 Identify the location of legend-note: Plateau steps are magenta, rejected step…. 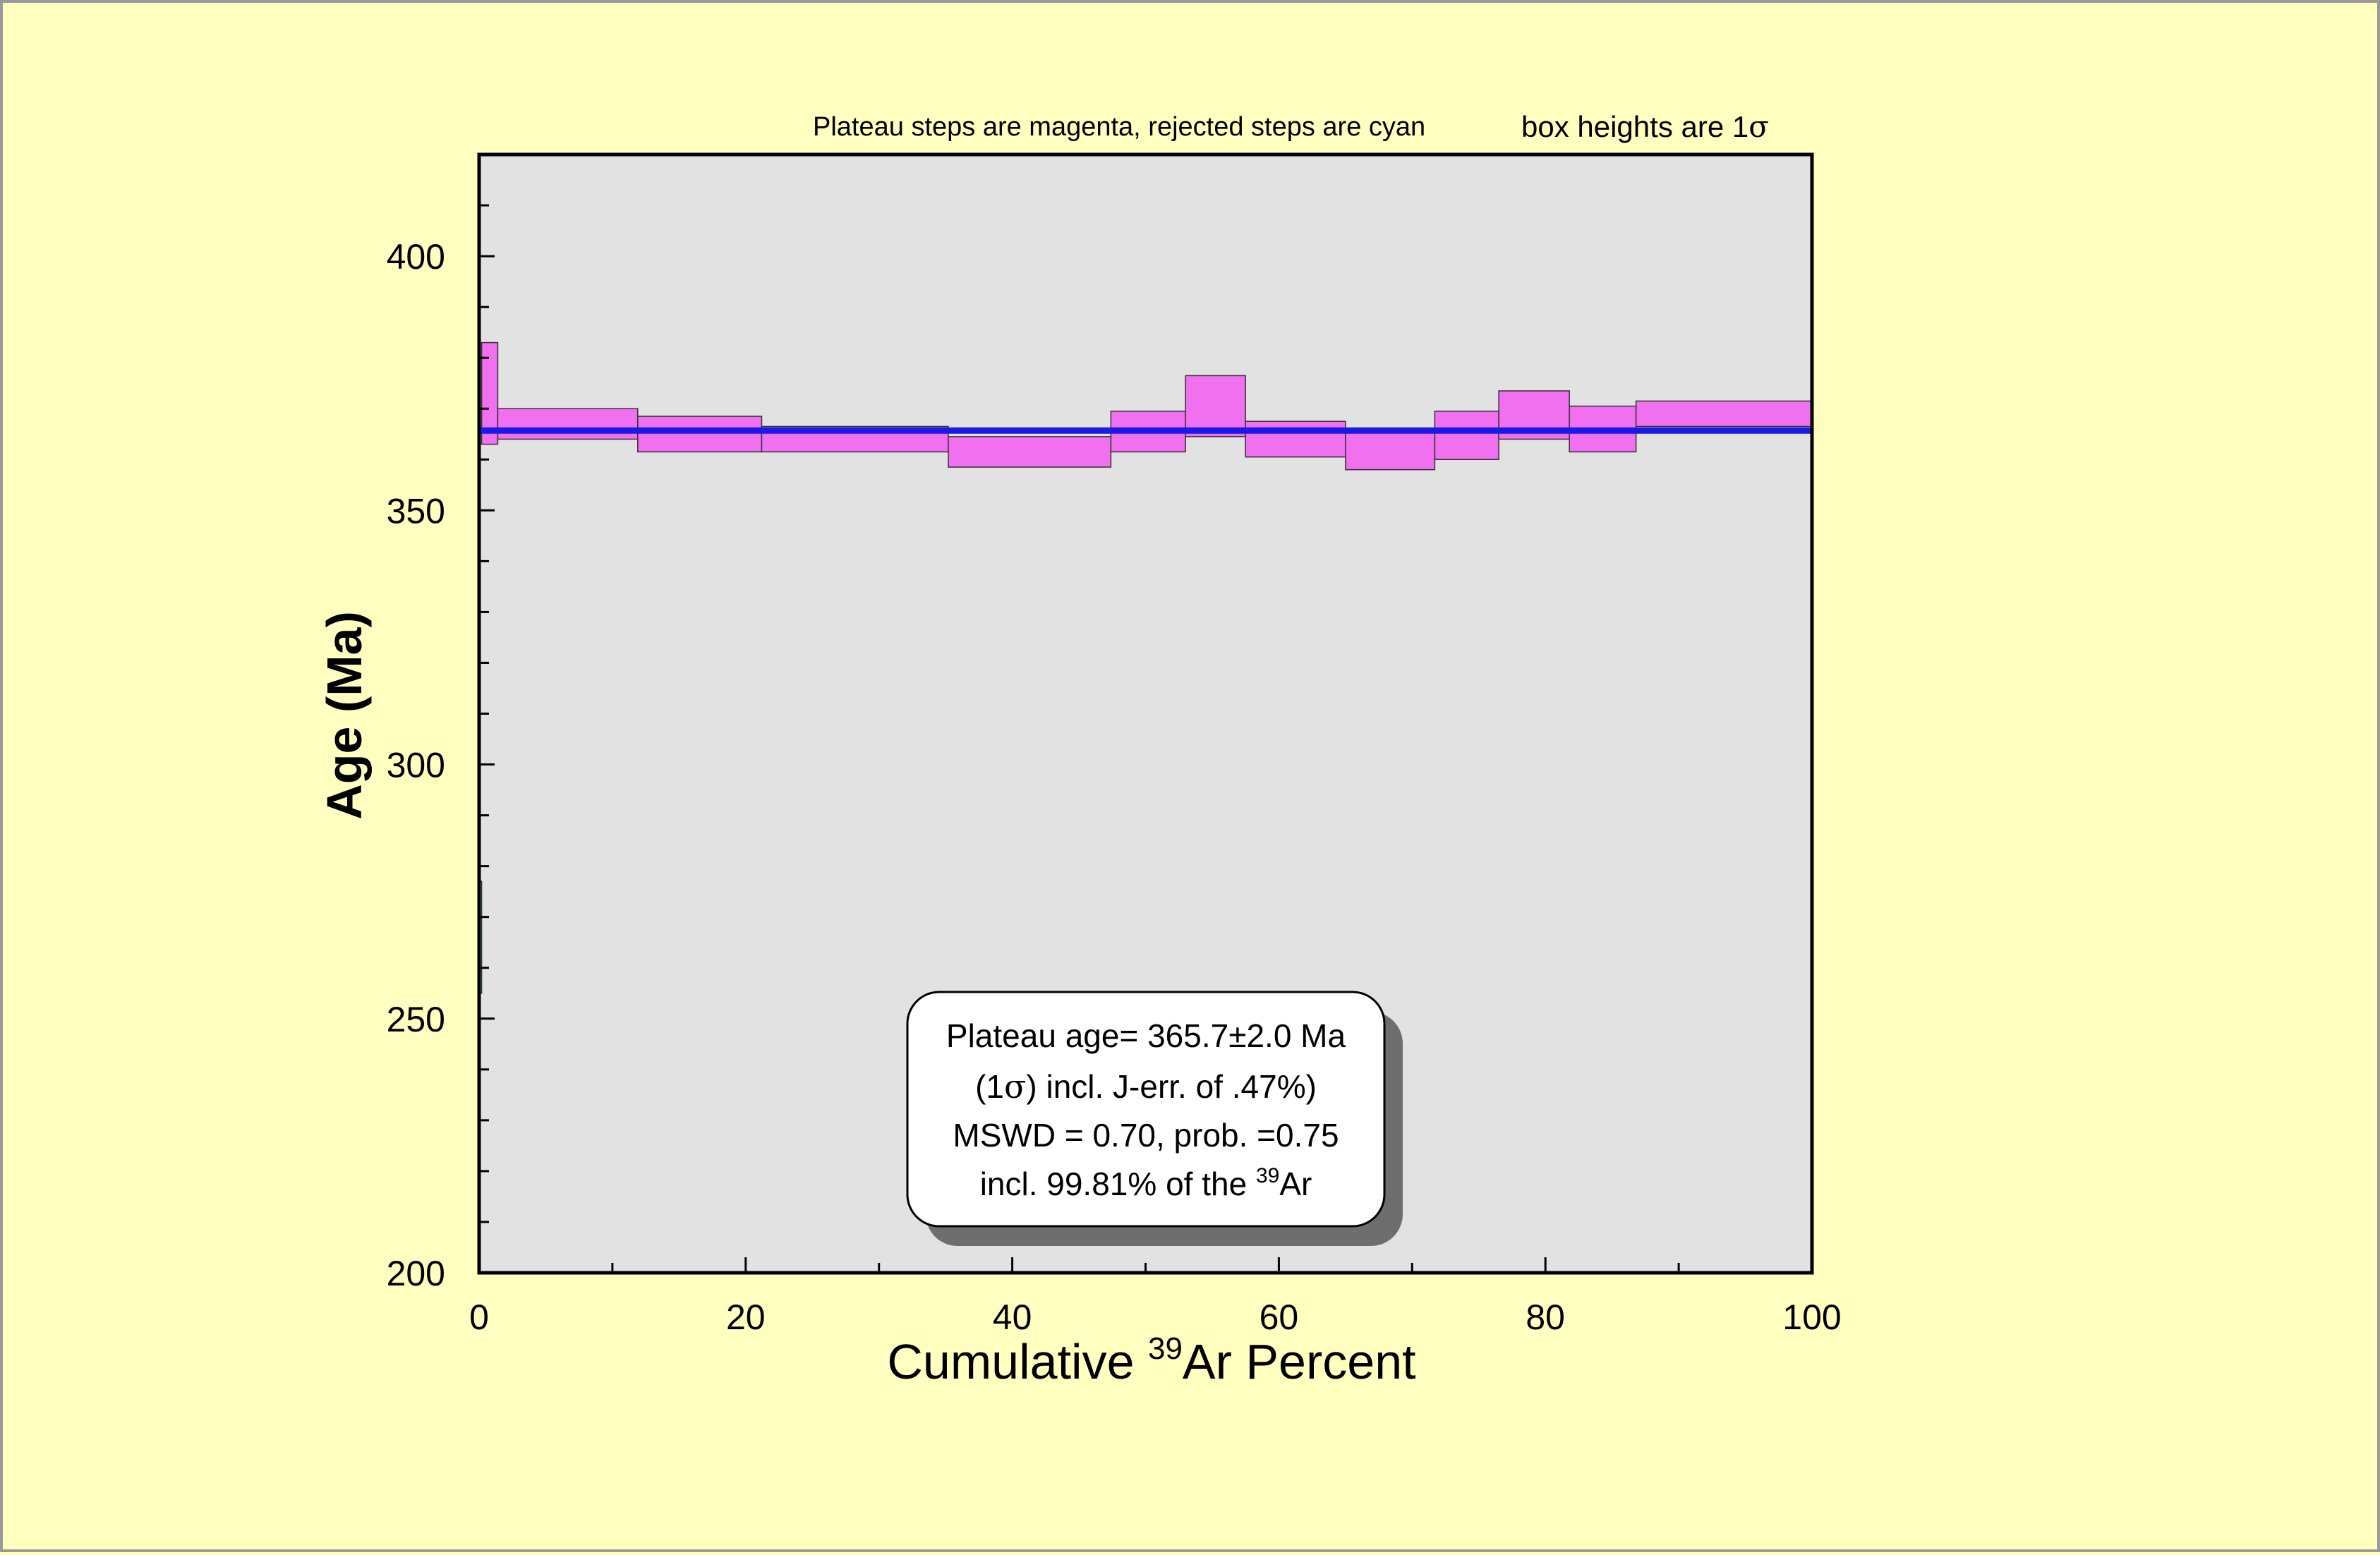
(1119, 127).